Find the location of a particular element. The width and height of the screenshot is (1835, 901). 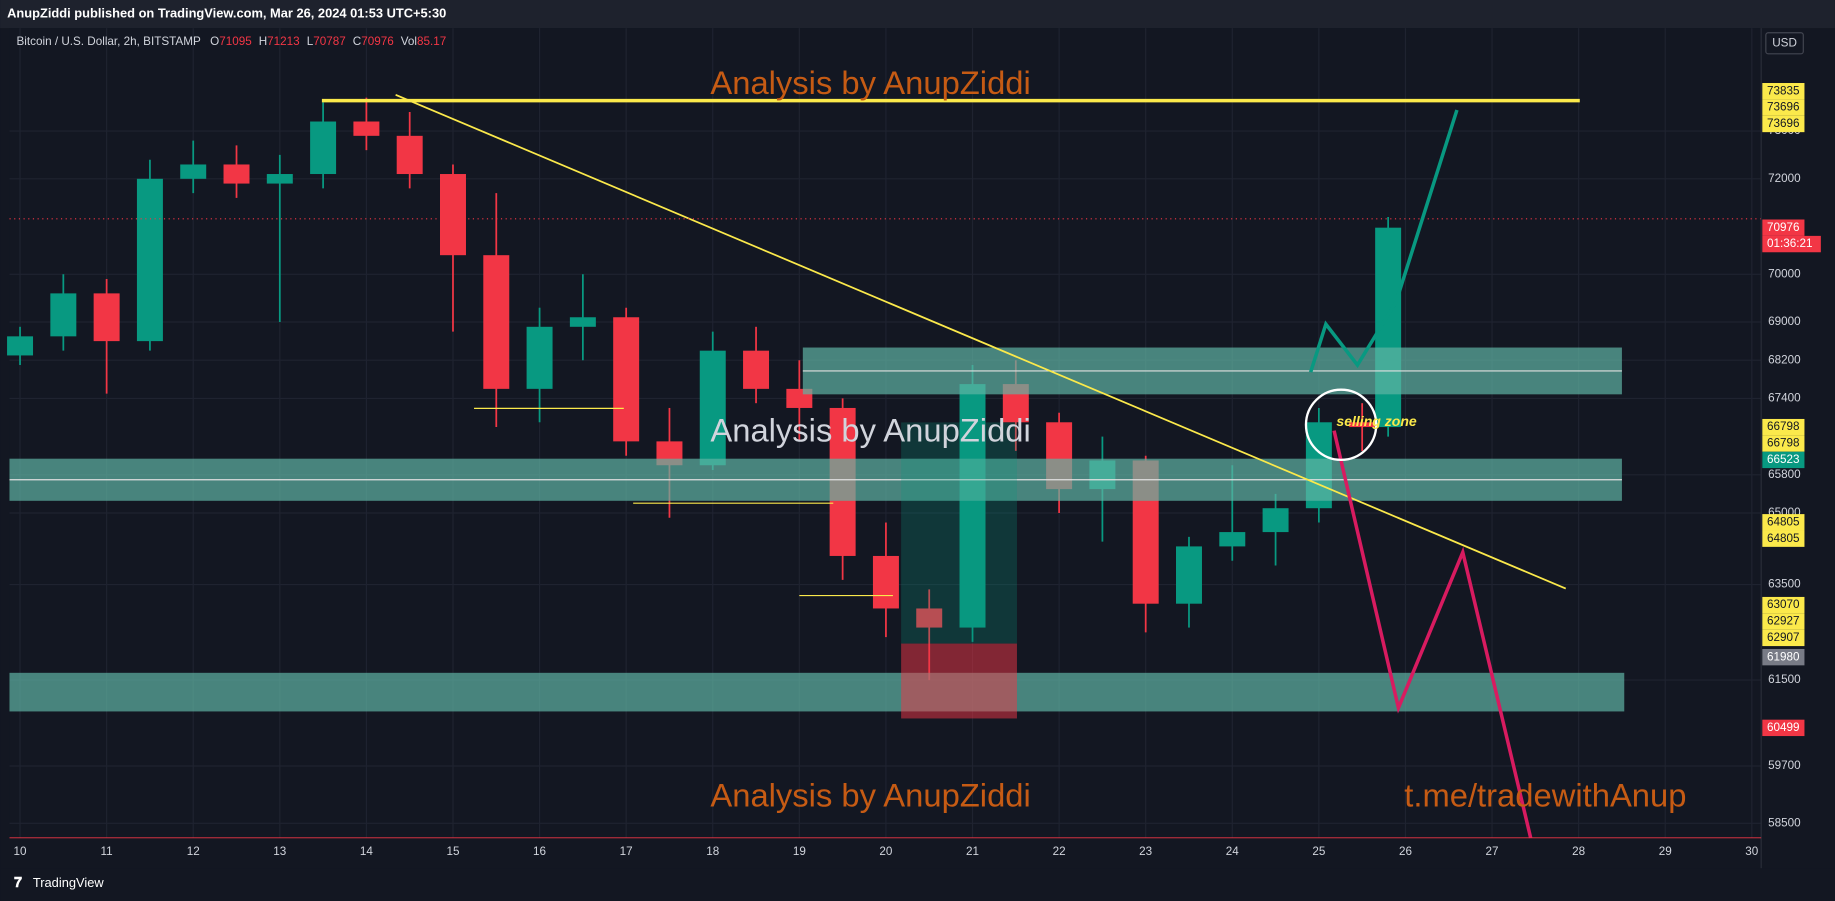

price-label: 64805 is located at coordinates (1783, 521).